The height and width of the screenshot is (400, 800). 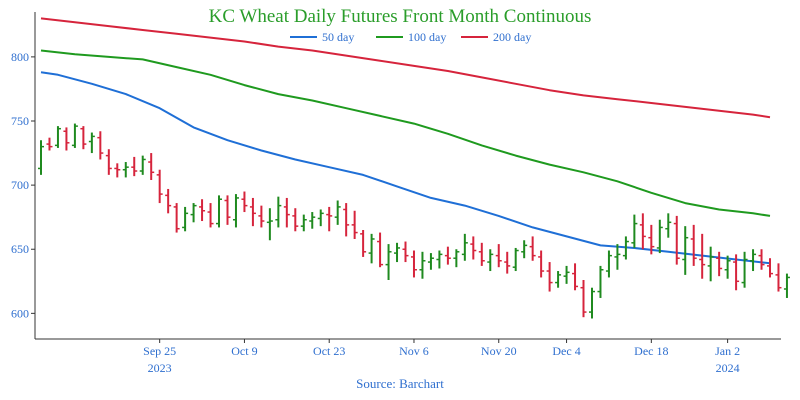 I want to click on x-tick-label: Dec 4, so click(x=566, y=351).